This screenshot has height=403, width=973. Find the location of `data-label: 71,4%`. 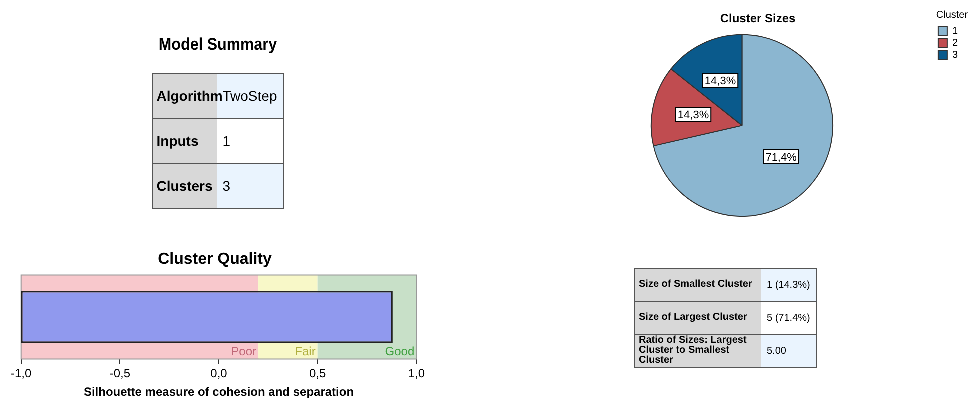

data-label: 71,4% is located at coordinates (782, 158).